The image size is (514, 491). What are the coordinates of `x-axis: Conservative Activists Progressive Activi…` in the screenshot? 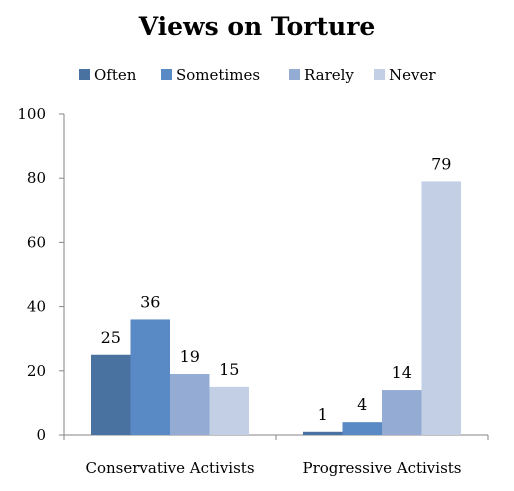 It's located at (276, 455).